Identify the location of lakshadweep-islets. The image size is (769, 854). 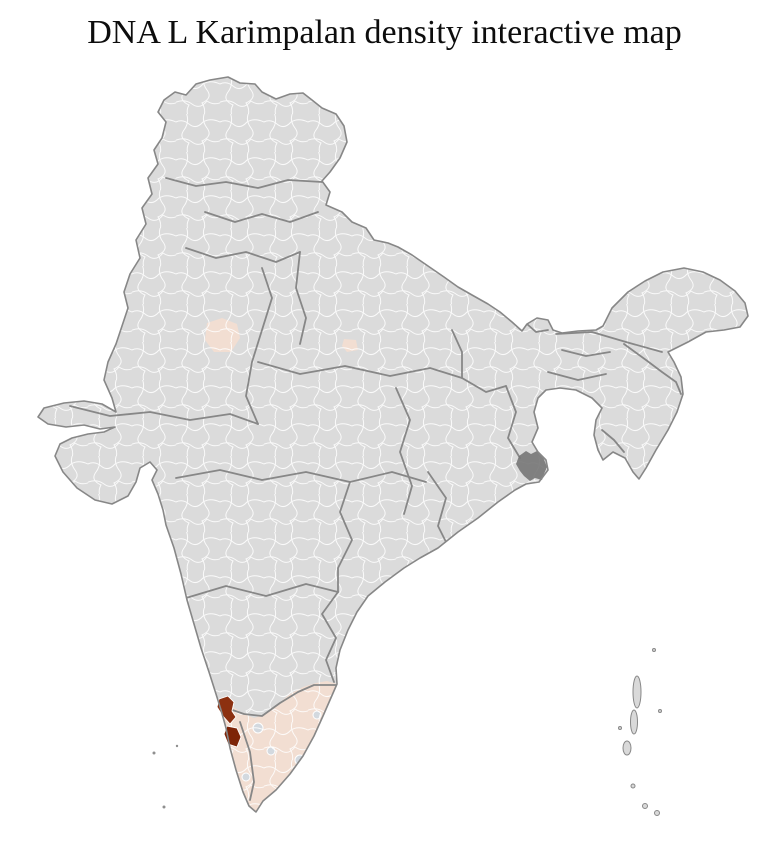
(165, 776).